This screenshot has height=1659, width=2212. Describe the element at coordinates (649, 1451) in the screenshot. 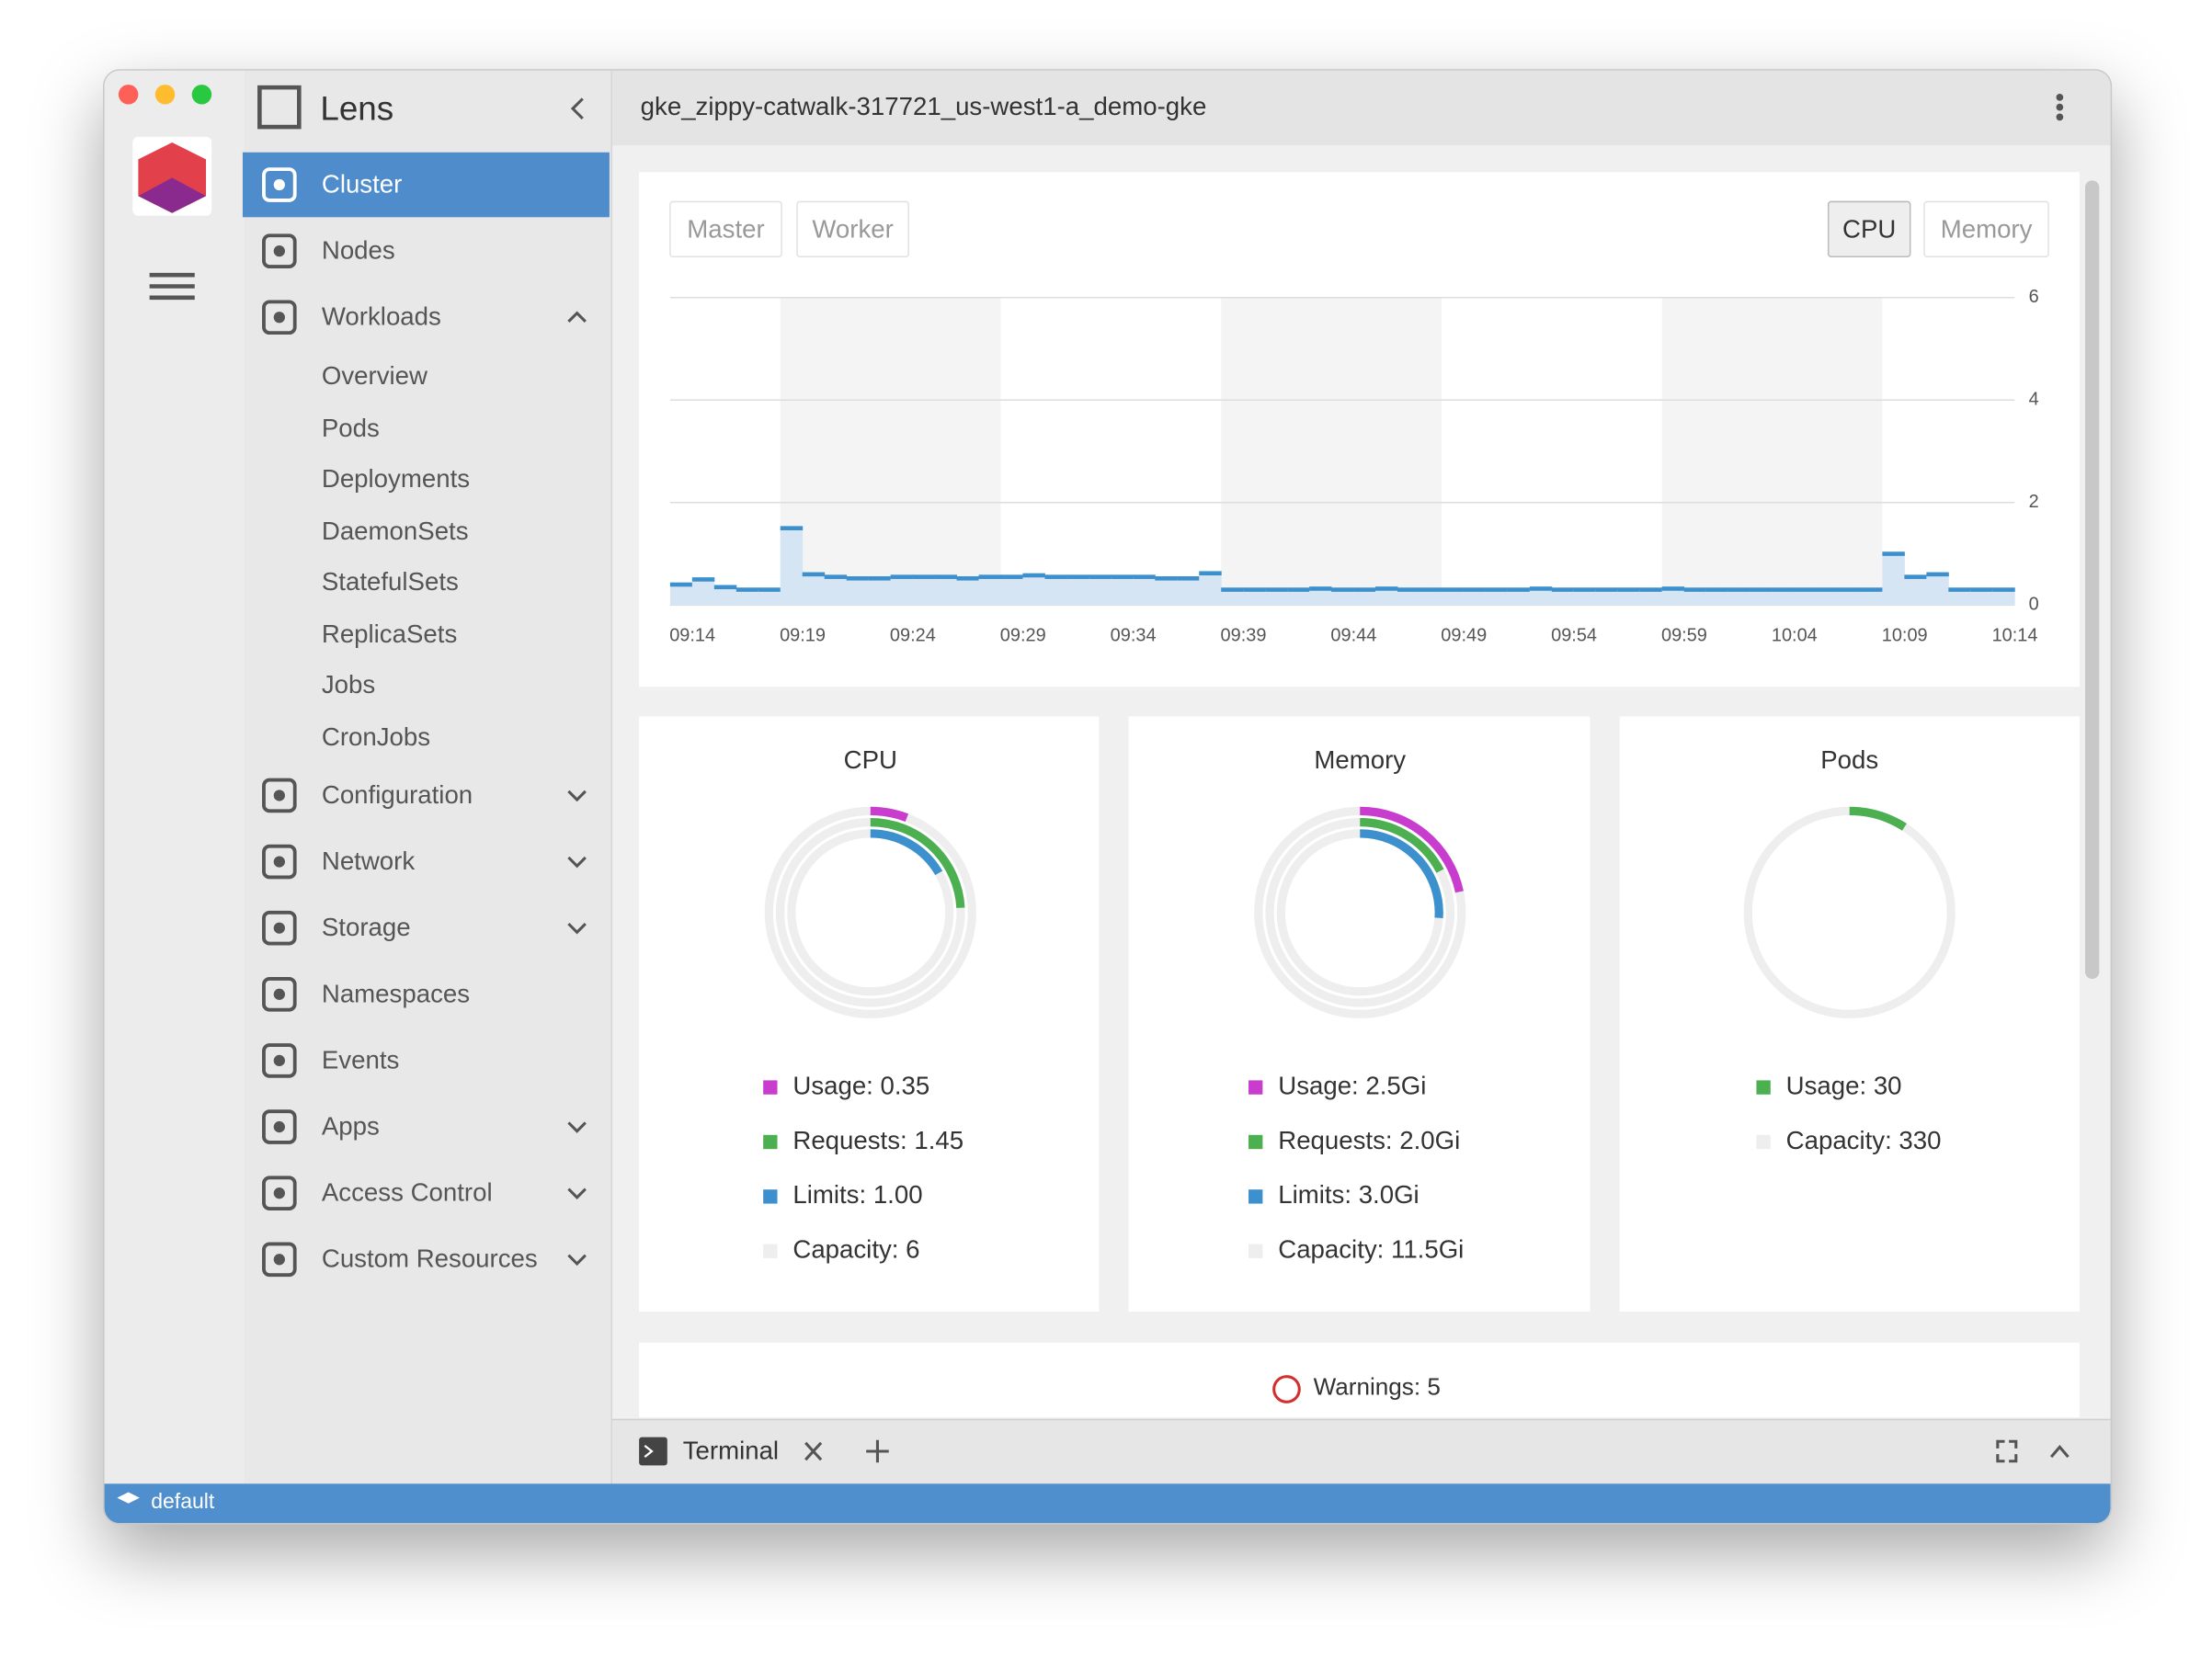

I see `terminal-prompt` at that location.